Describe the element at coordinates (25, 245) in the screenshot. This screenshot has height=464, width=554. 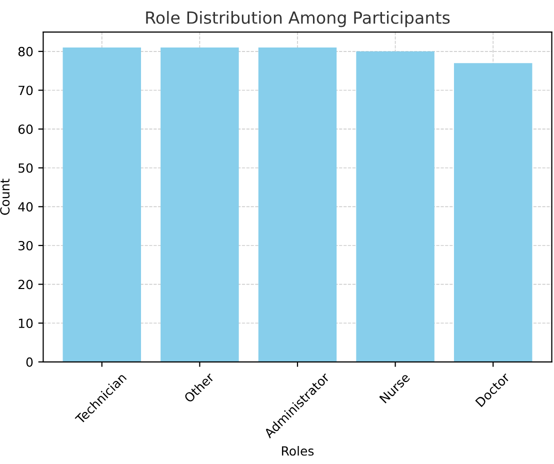
I see `y-tick-label: 30` at that location.